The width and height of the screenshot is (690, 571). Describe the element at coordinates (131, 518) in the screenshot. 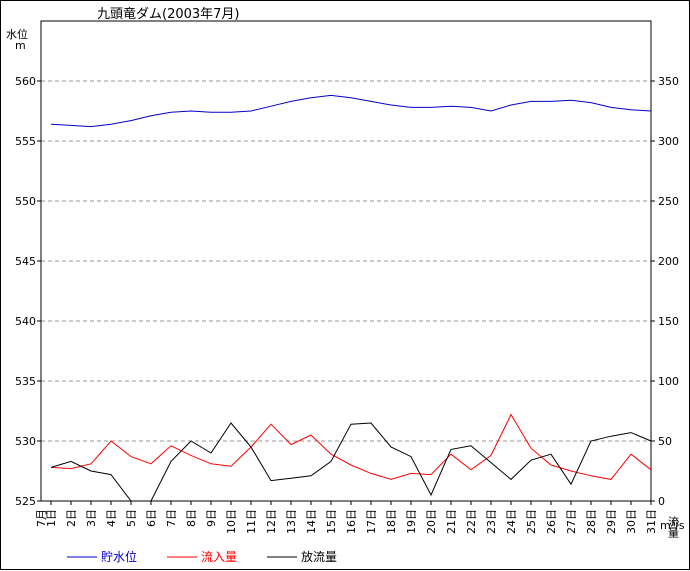

I see `x-axis-tick-label: 5日` at that location.